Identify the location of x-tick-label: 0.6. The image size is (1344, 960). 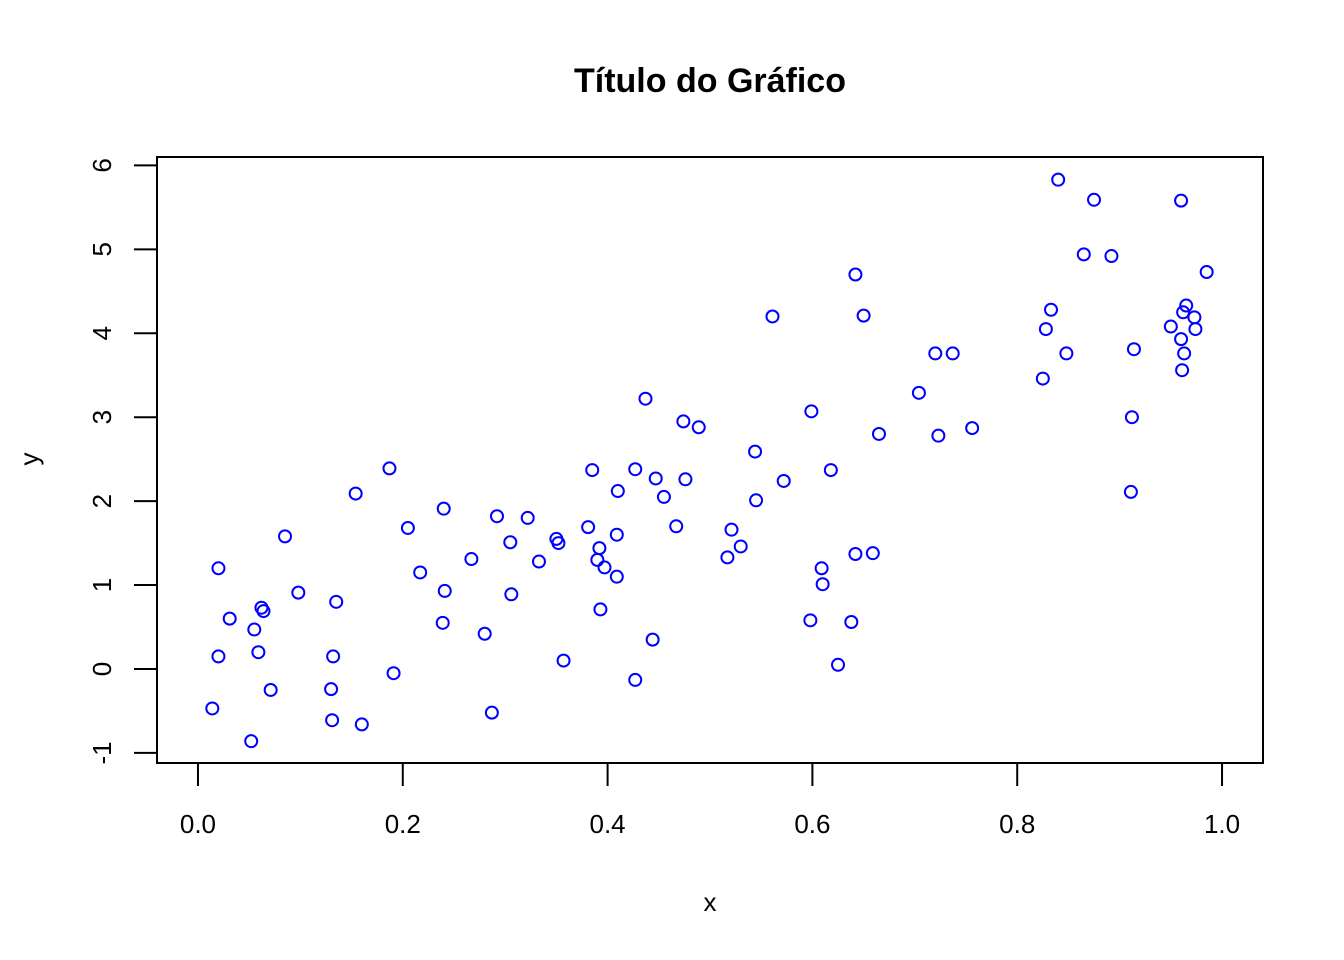
(812, 824).